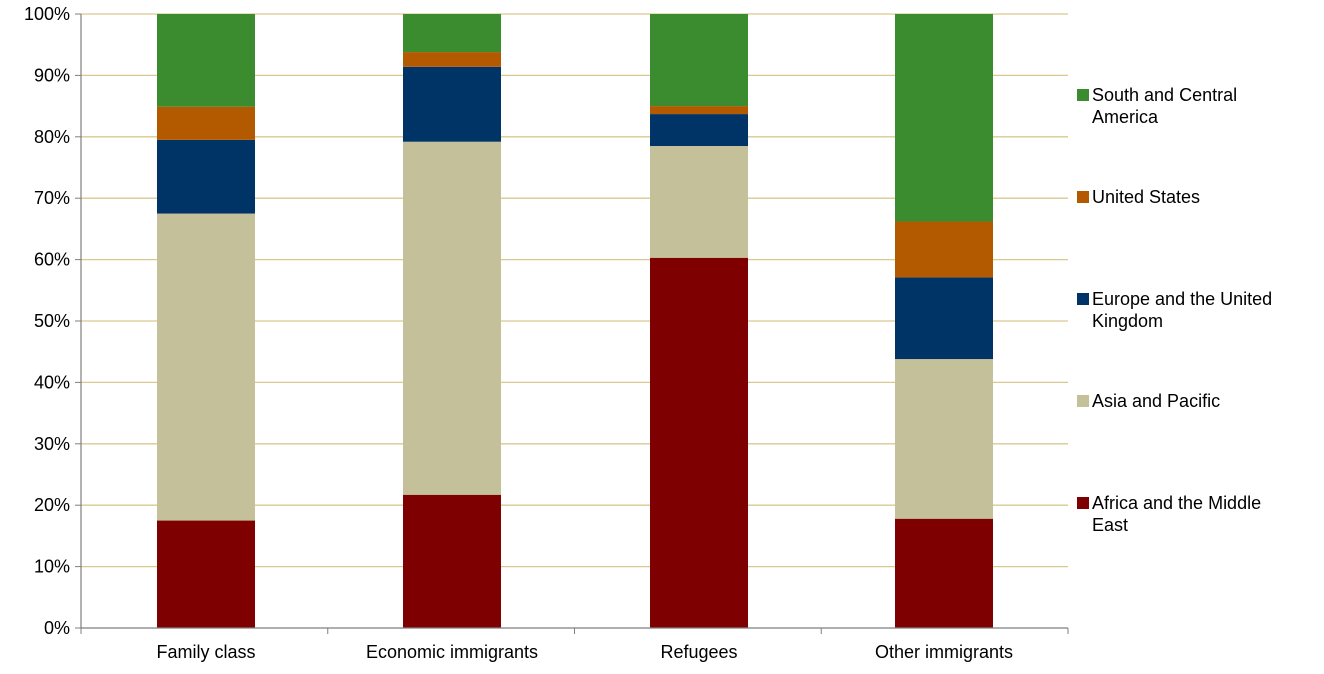 Image resolution: width=1324 pixels, height=674 pixels. I want to click on y-tick-label: 20%, so click(52, 505).